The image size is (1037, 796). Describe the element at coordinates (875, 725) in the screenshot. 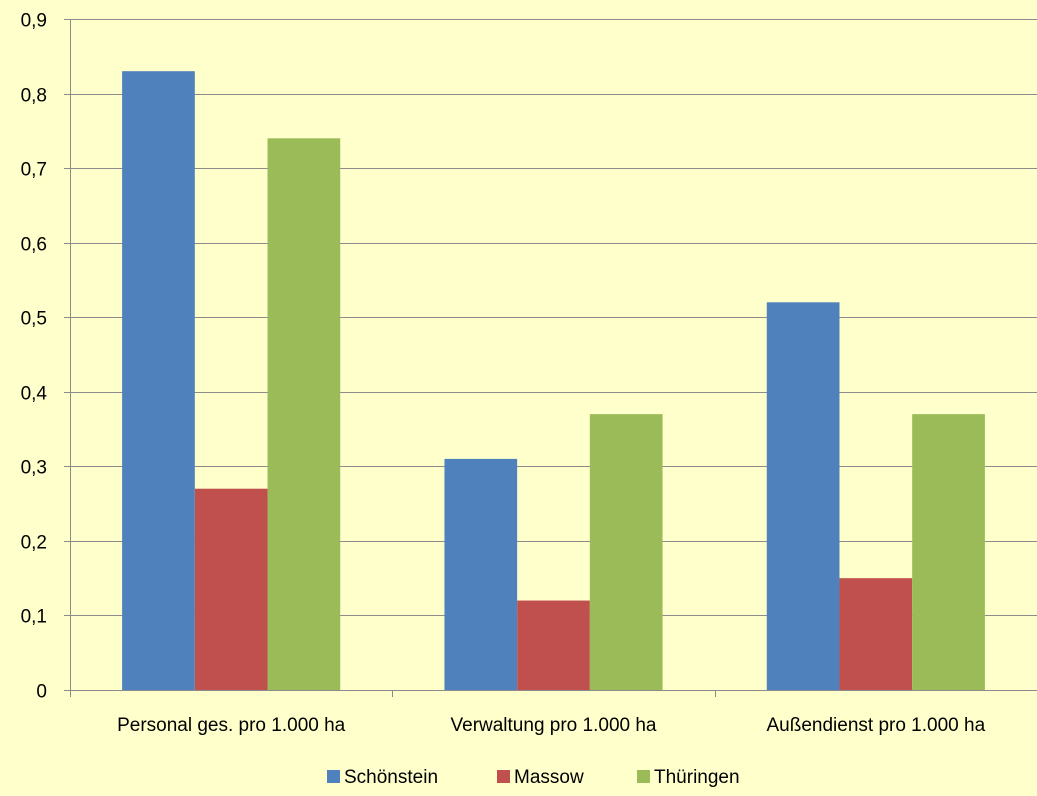

I see `x-tick-label: Außendienst pro 1.000 ha` at that location.